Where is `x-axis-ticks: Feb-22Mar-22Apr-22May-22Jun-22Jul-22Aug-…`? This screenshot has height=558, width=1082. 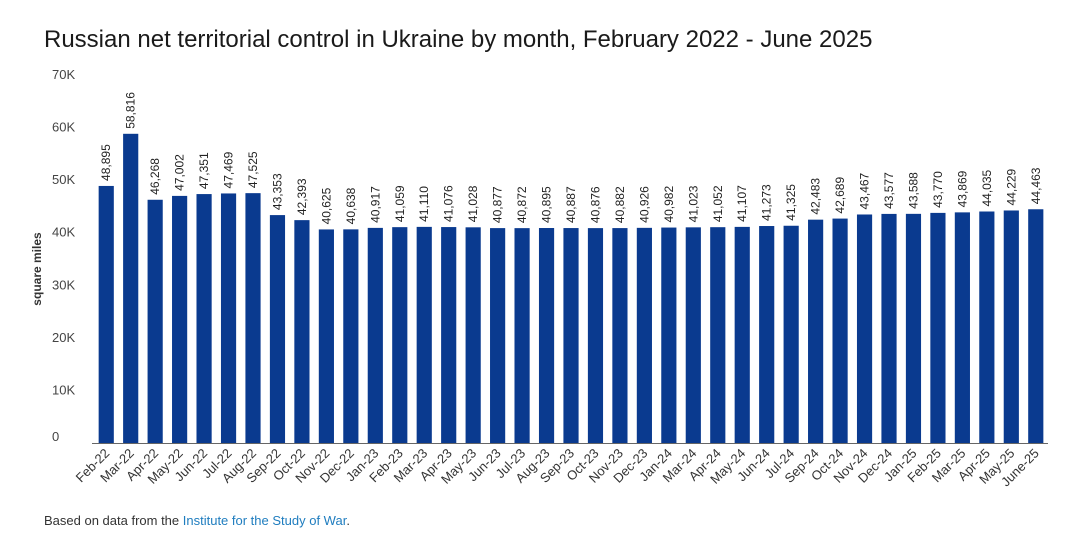 x-axis-ticks: Feb-22Mar-22Apr-22May-22Jun-22Jul-22Aug-… is located at coordinates (557, 468).